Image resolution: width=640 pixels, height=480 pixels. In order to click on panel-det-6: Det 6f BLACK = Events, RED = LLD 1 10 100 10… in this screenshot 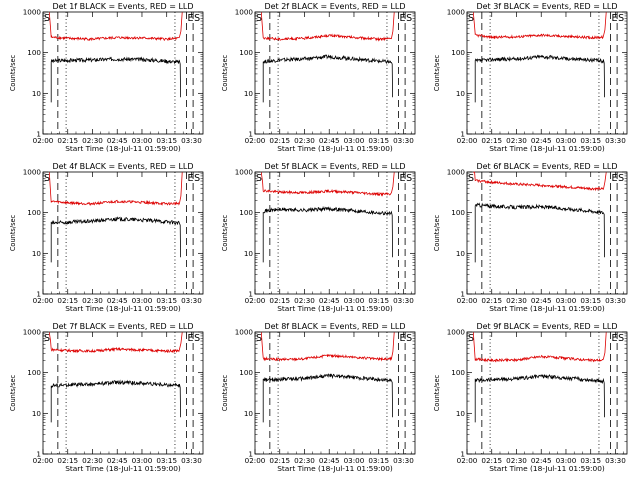, I will do `click(530, 237)`.